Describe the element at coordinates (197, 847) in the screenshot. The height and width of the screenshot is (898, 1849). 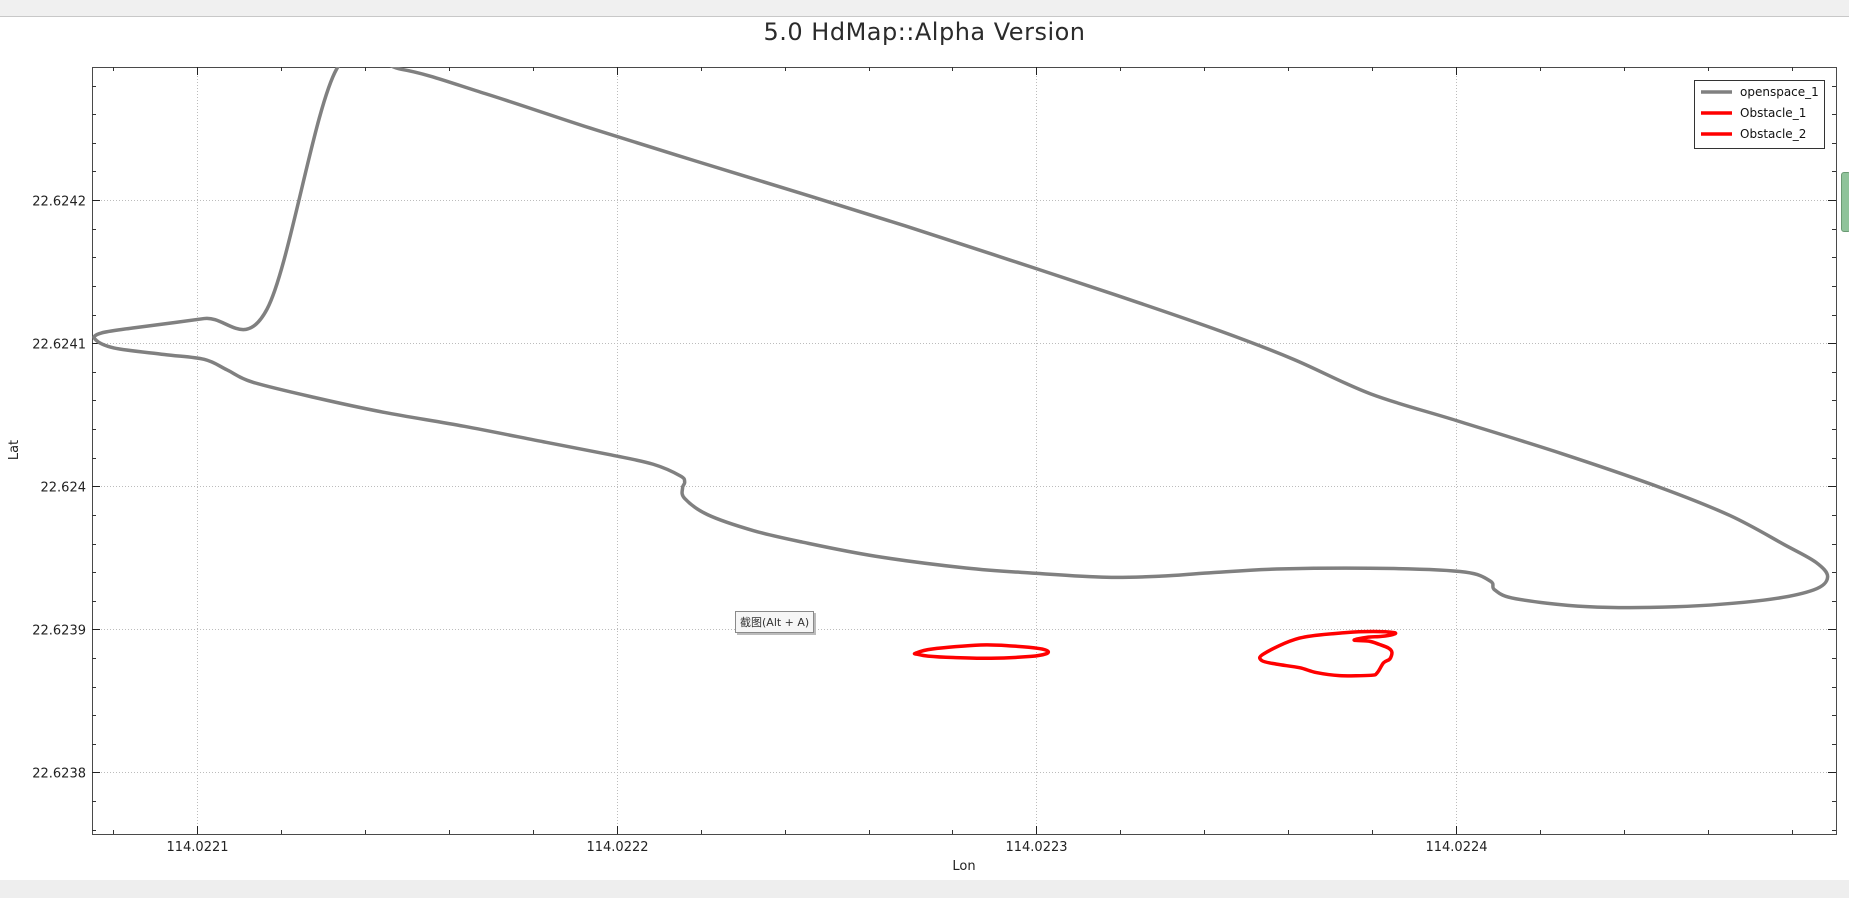
I see `x-tick-label: 114.0221` at that location.